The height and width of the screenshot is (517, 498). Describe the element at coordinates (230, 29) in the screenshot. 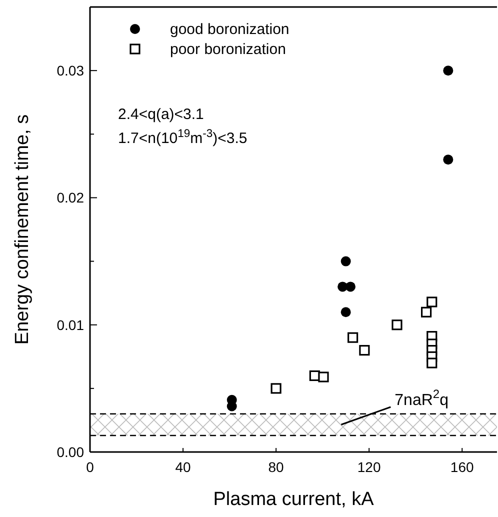

I see `legend-label: good boronization` at that location.